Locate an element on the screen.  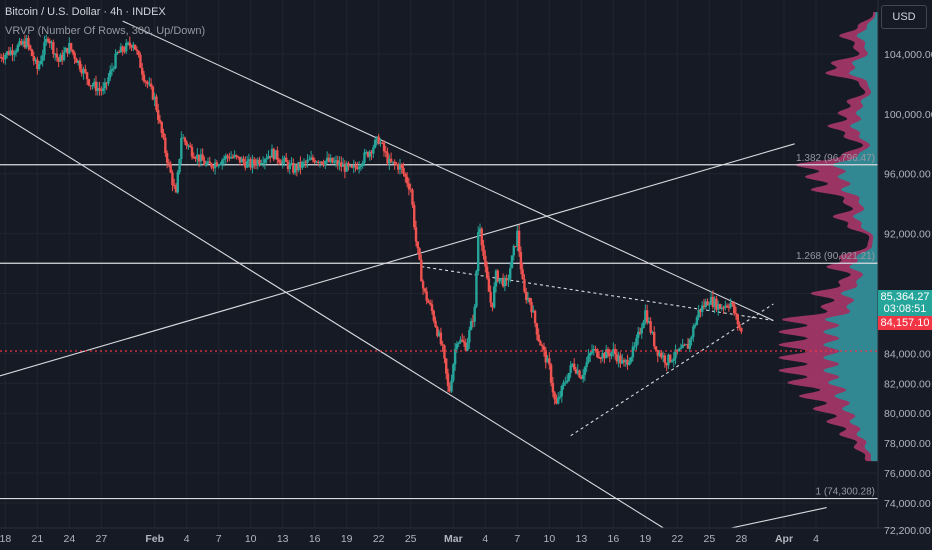
currency-button: USD is located at coordinates (904, 17).